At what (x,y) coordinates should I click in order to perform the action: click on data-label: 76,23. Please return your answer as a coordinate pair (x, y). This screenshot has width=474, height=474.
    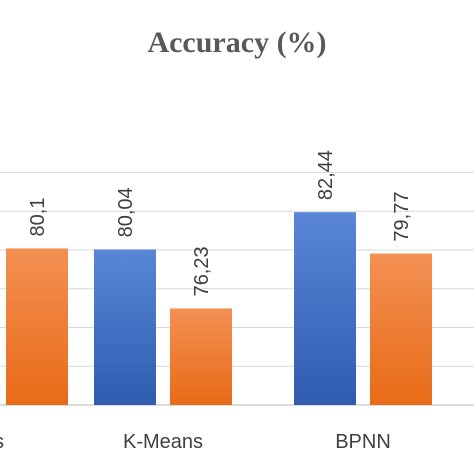
    Looking at the image, I should click on (202, 271).